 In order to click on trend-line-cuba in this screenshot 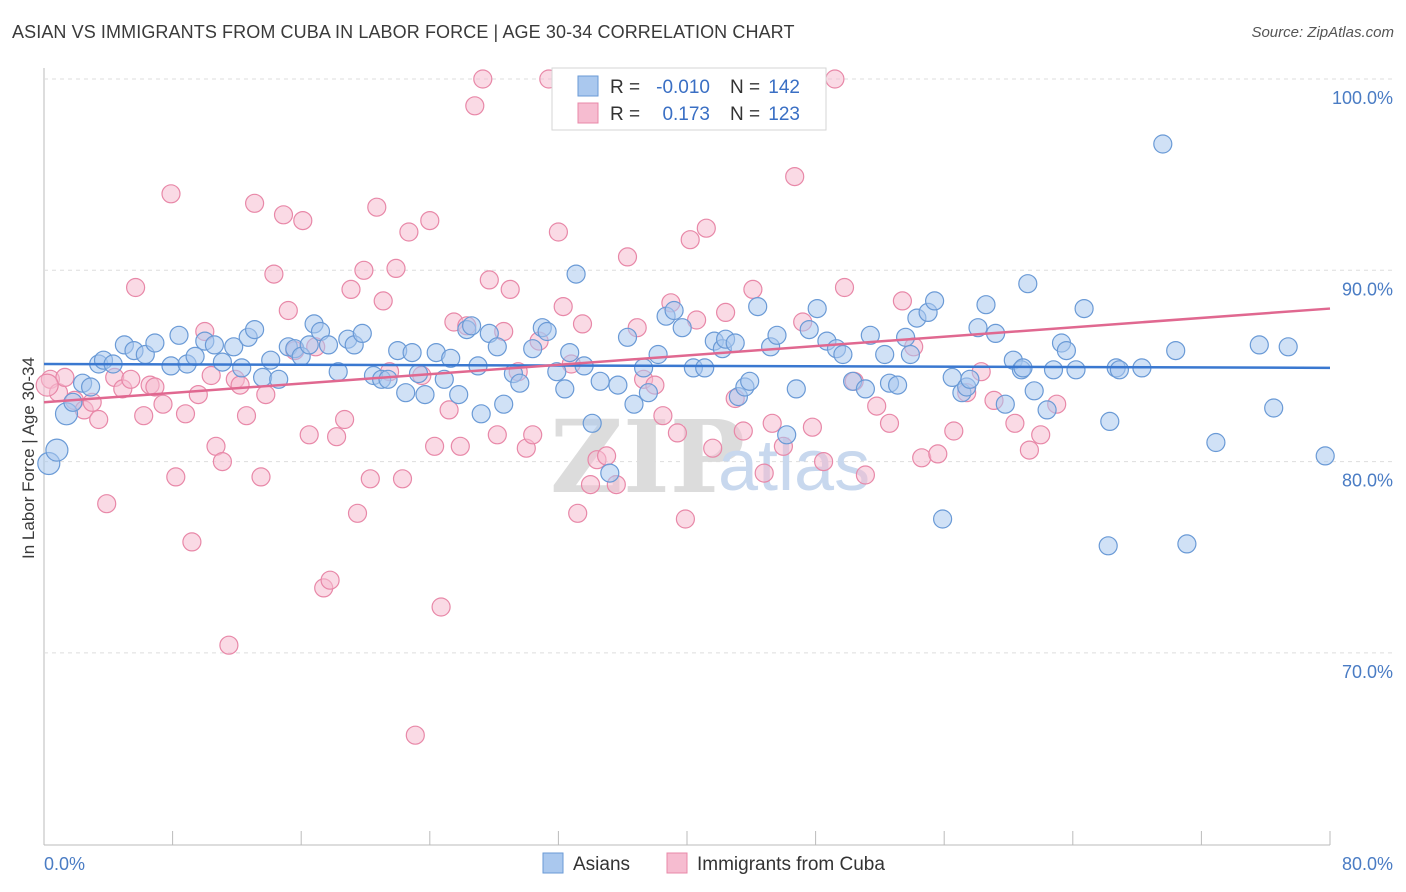, I will do `click(687, 355)`.